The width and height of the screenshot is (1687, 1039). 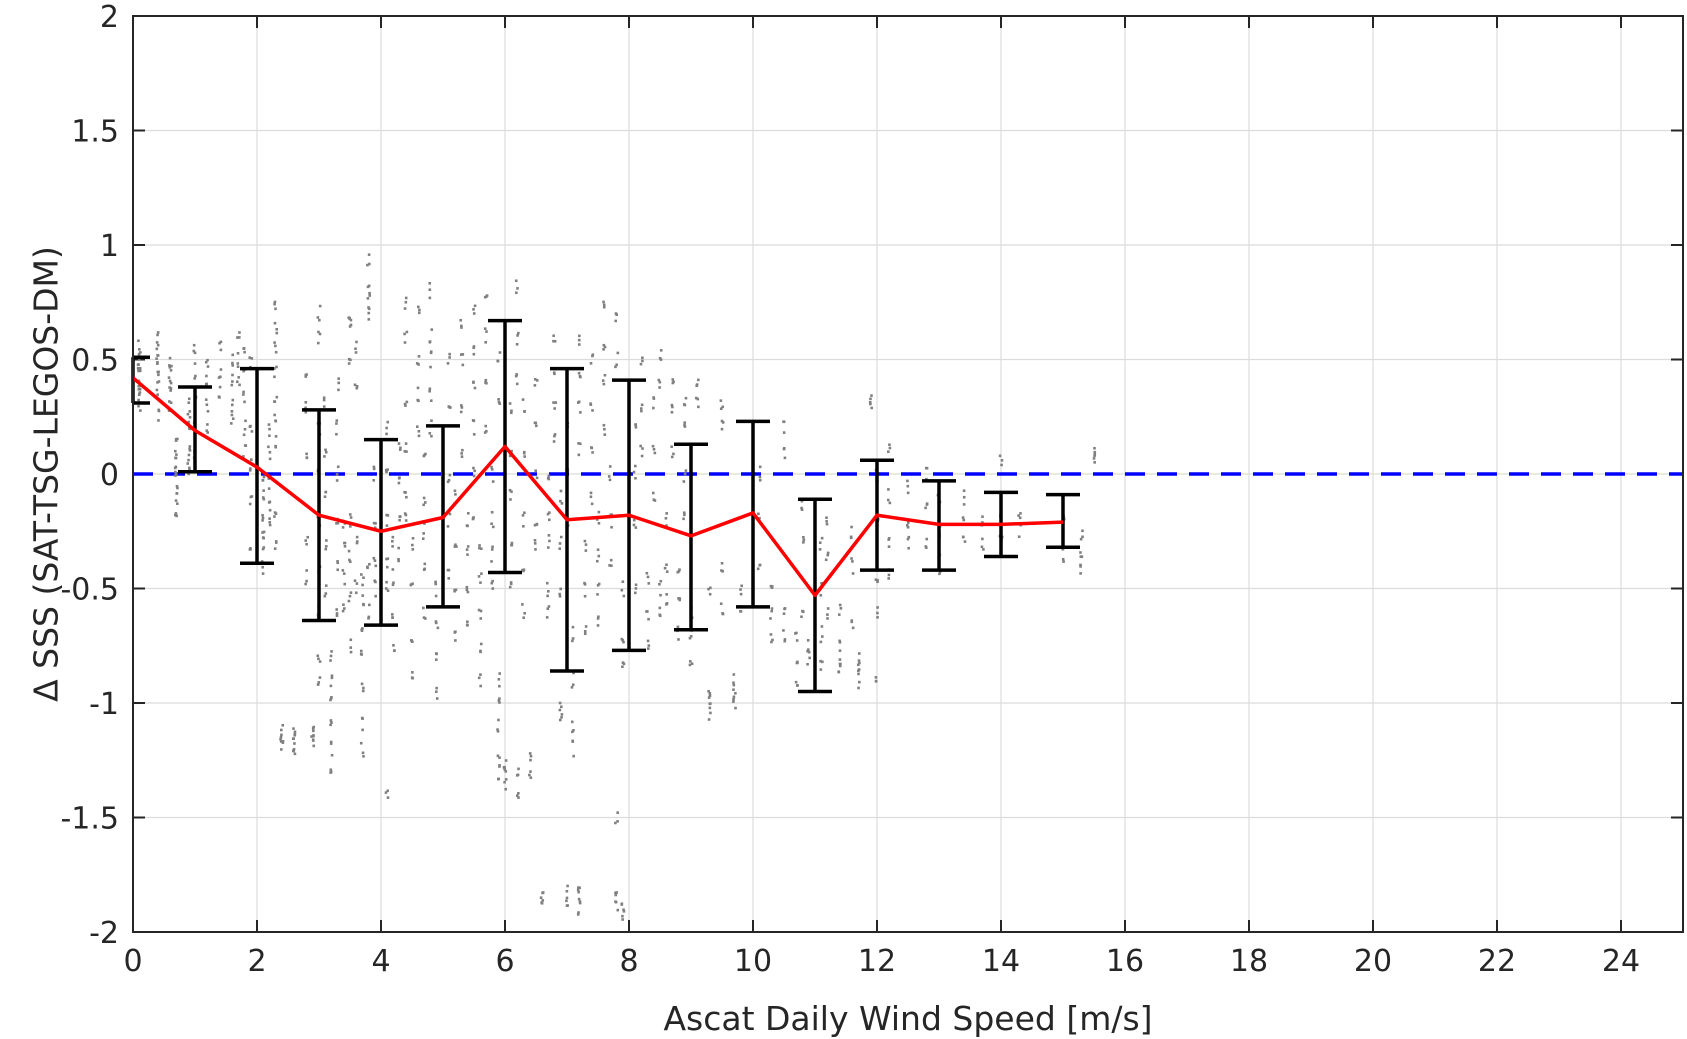 I want to click on y-tick-label: 2, so click(x=109, y=17).